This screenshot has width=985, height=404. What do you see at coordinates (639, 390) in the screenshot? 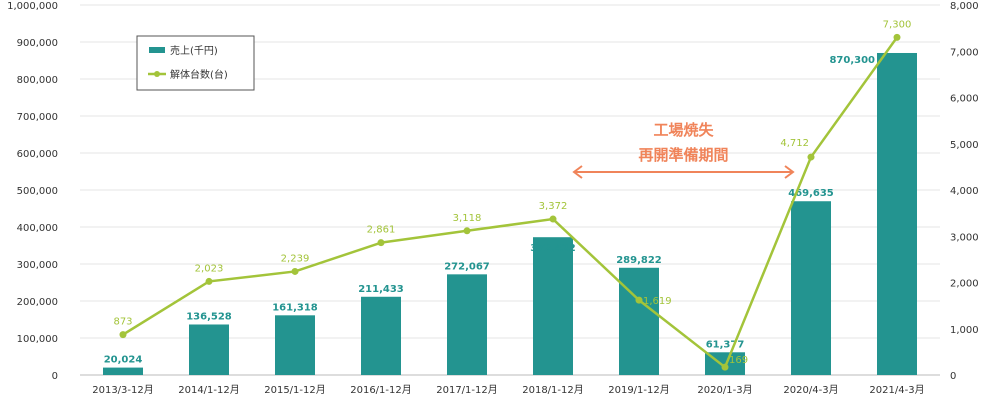
I see `x-tick-label: 2019/1-12月` at bounding box center [639, 390].